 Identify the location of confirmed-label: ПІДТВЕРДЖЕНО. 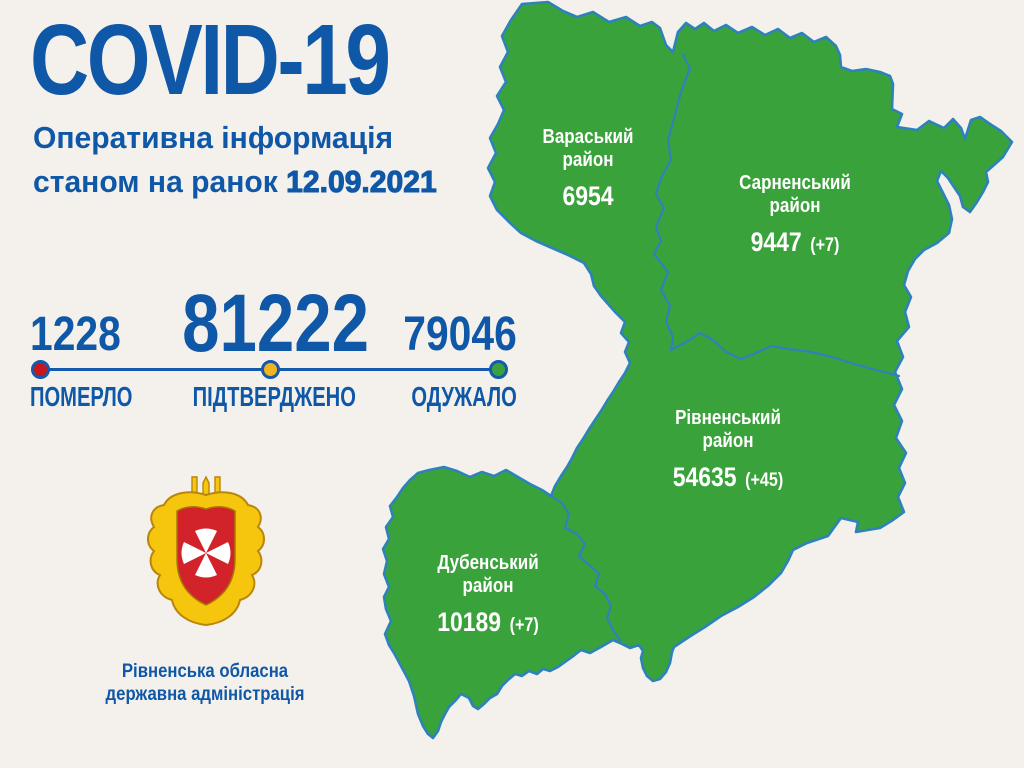
(274, 396).